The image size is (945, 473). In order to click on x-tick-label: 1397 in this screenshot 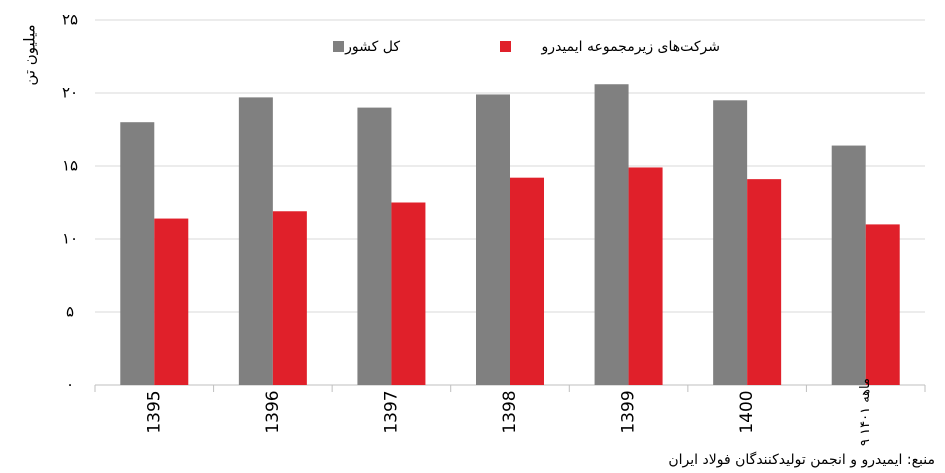, I will do `click(391, 411)`.